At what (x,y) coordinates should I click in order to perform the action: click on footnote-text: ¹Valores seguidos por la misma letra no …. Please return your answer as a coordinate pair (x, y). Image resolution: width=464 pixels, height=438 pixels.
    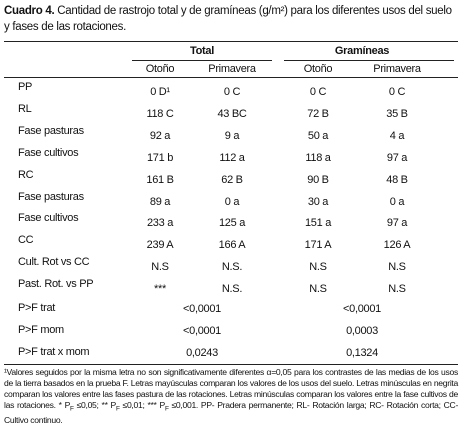
    Looking at the image, I should click on (231, 388).